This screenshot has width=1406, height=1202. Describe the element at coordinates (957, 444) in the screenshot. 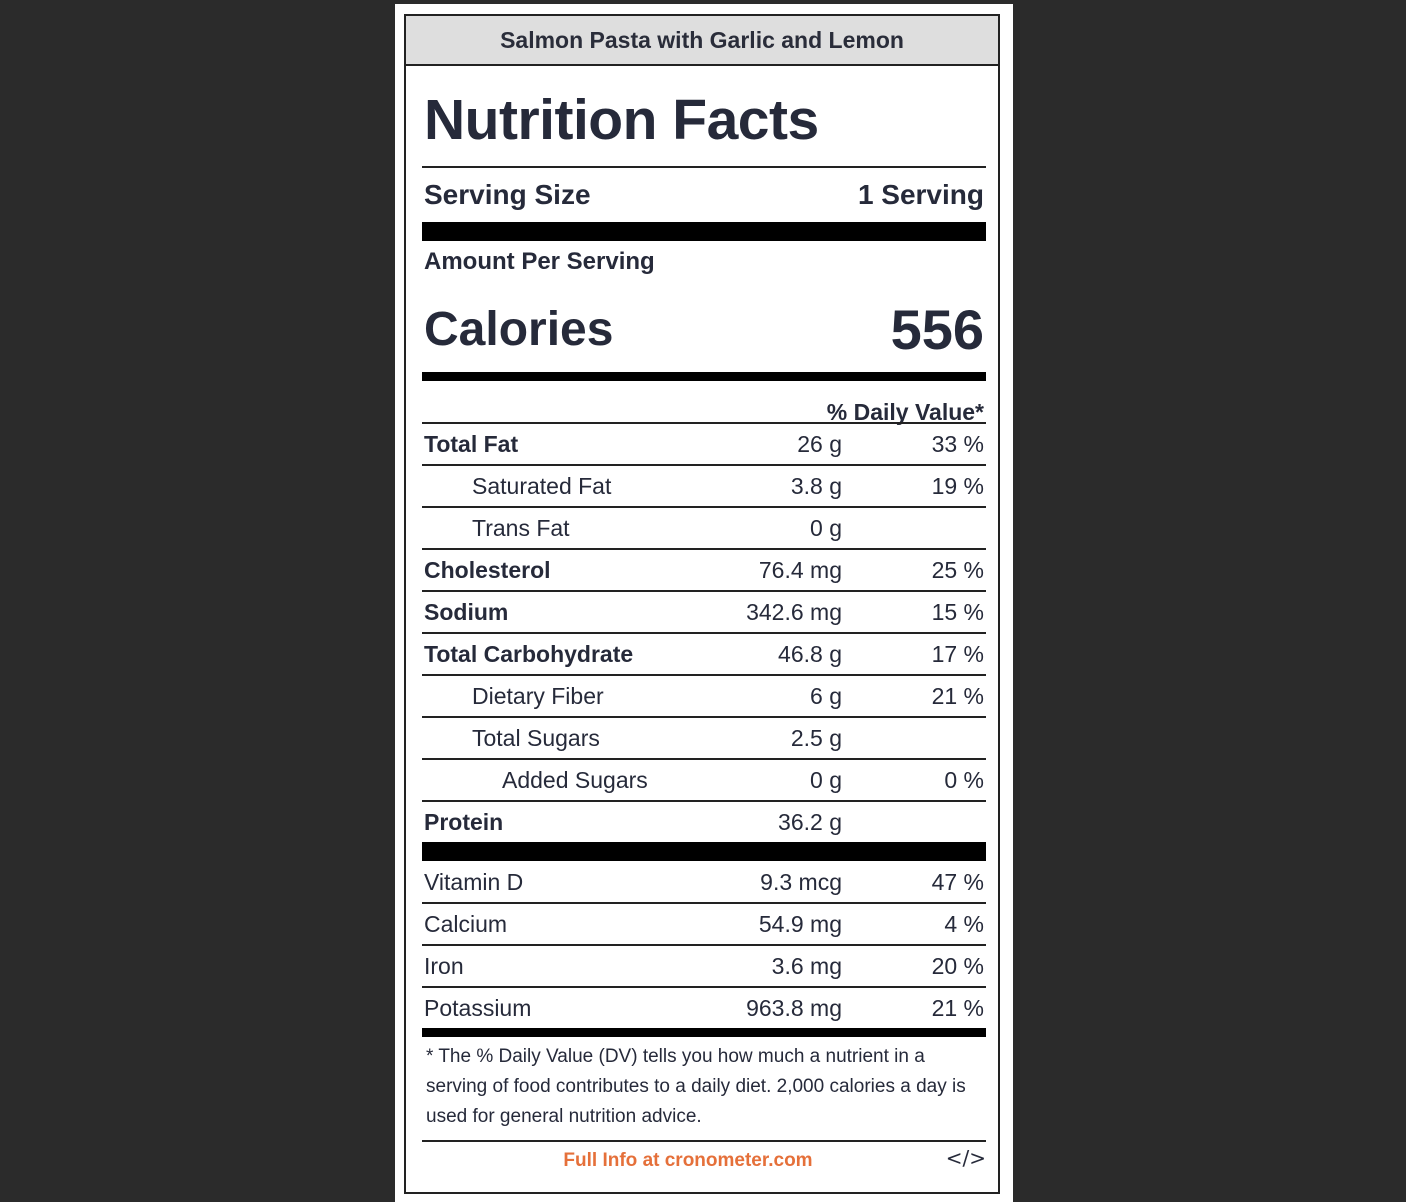

I see `nutrient-daily-value: 33 %` at that location.